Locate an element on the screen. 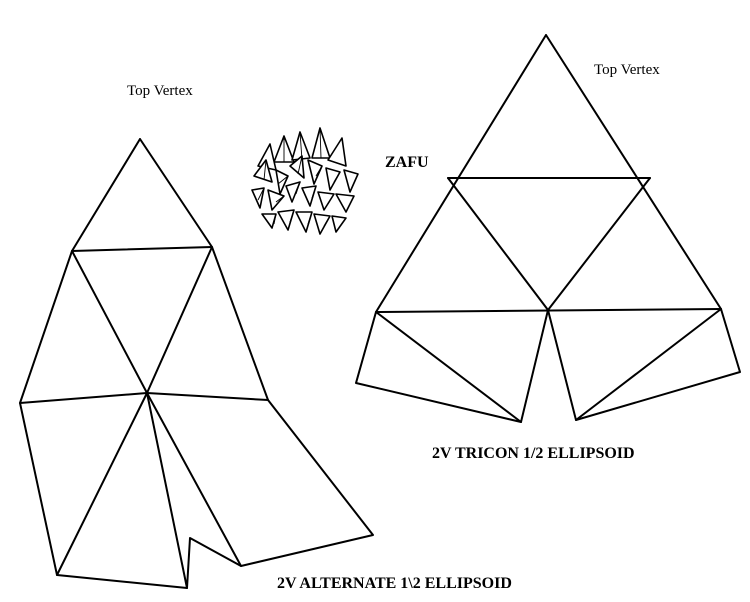 This screenshot has height=602, width=750. alternate-caption: 2V ALTERNATE 1\2 ELLIPSOID is located at coordinates (394, 583).